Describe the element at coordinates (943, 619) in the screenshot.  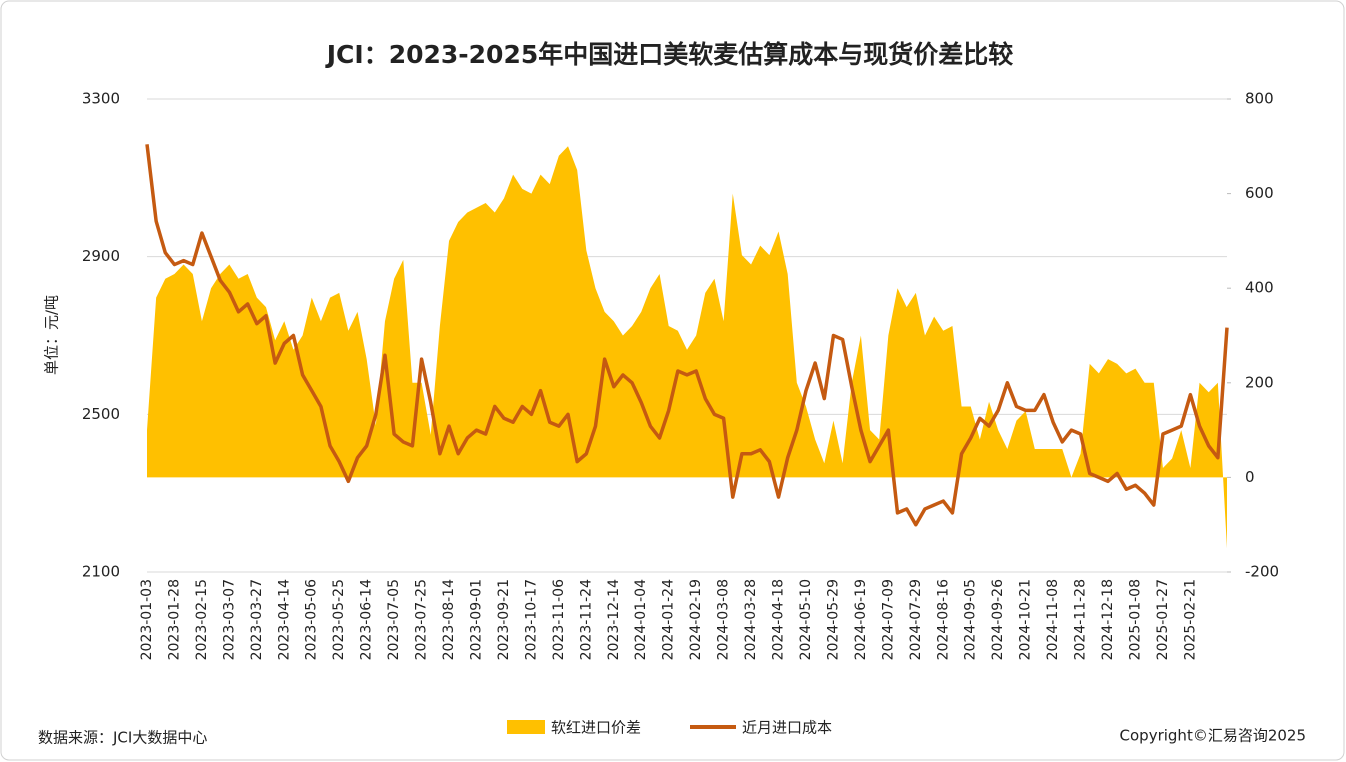
I see `x-tick-label: 2024-08-16` at that location.